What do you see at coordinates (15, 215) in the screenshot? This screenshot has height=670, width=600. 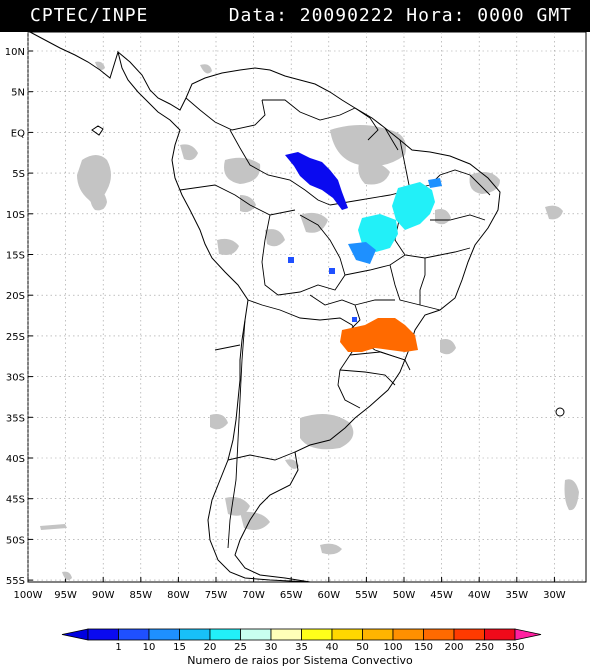 I see `latitude-label: 10S` at bounding box center [15, 215].